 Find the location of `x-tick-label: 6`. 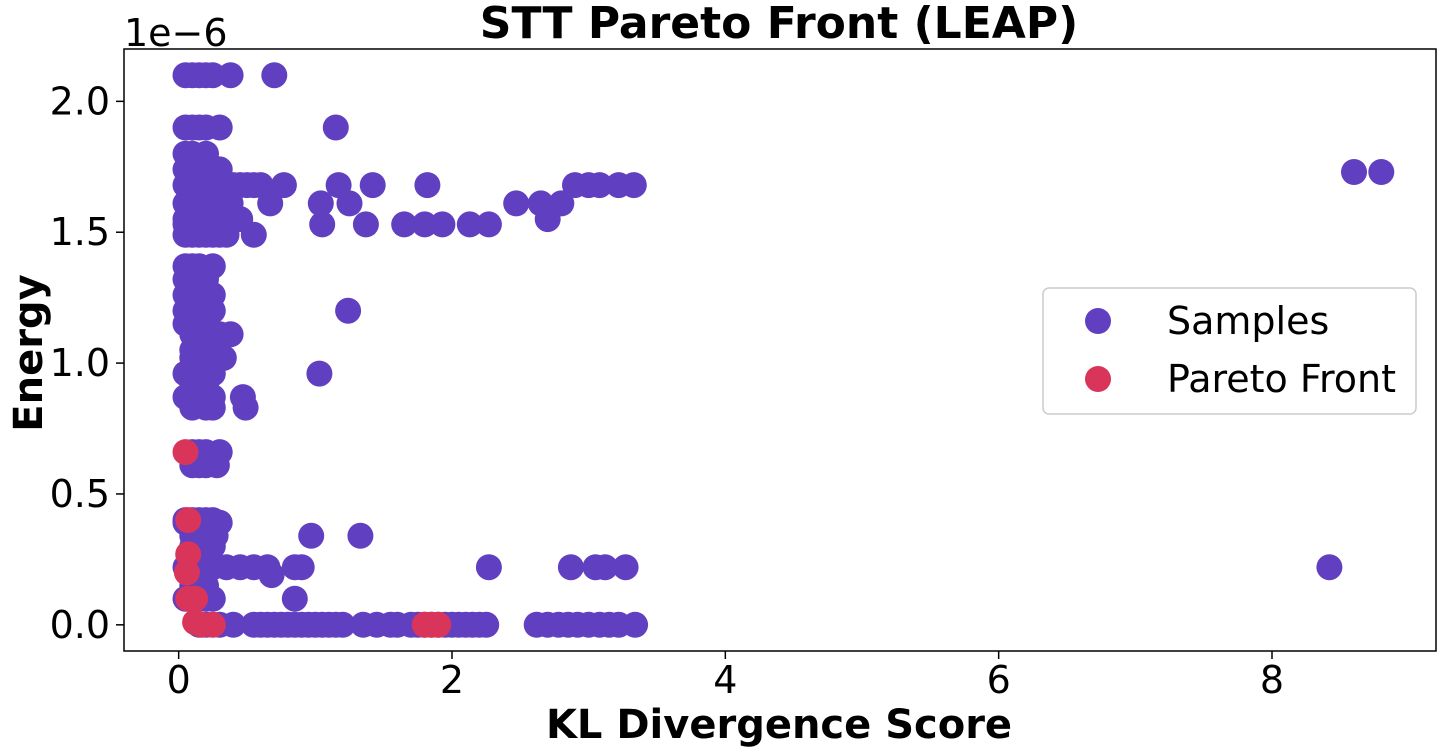

x-tick-label: 6 is located at coordinates (999, 680).